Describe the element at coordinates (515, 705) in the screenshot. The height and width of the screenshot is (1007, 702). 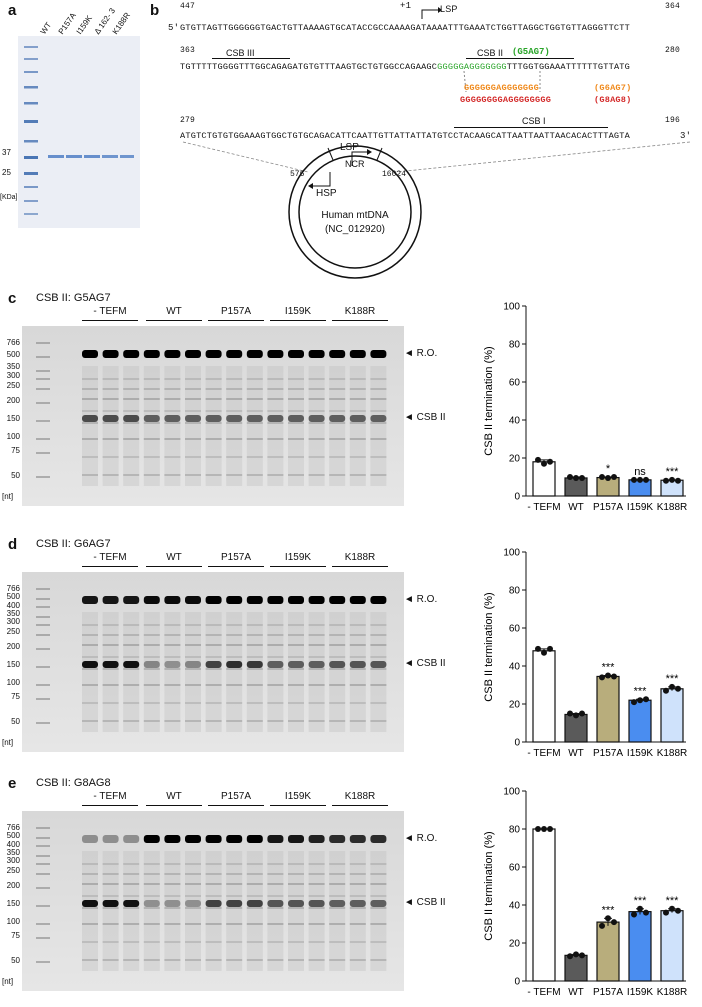
I see `y-tick-label: 20` at that location.